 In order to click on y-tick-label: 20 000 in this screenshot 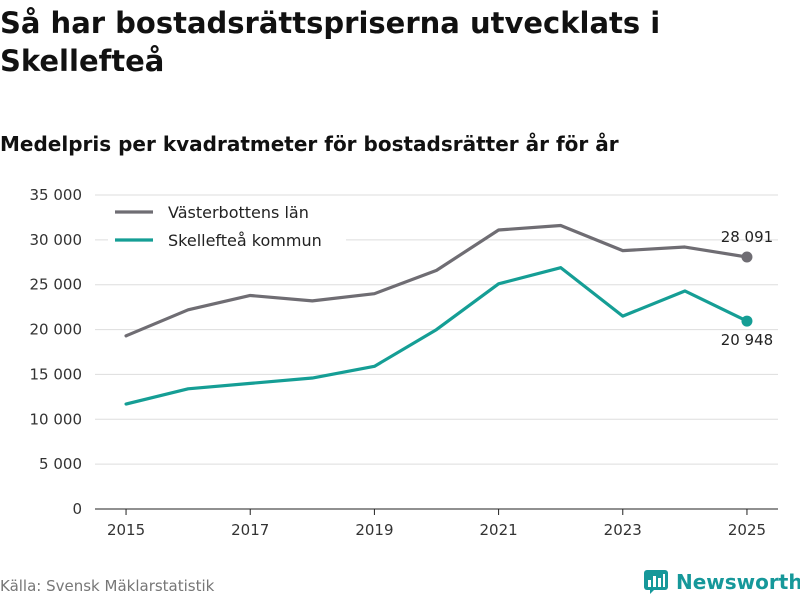, I will do `click(56, 330)`.